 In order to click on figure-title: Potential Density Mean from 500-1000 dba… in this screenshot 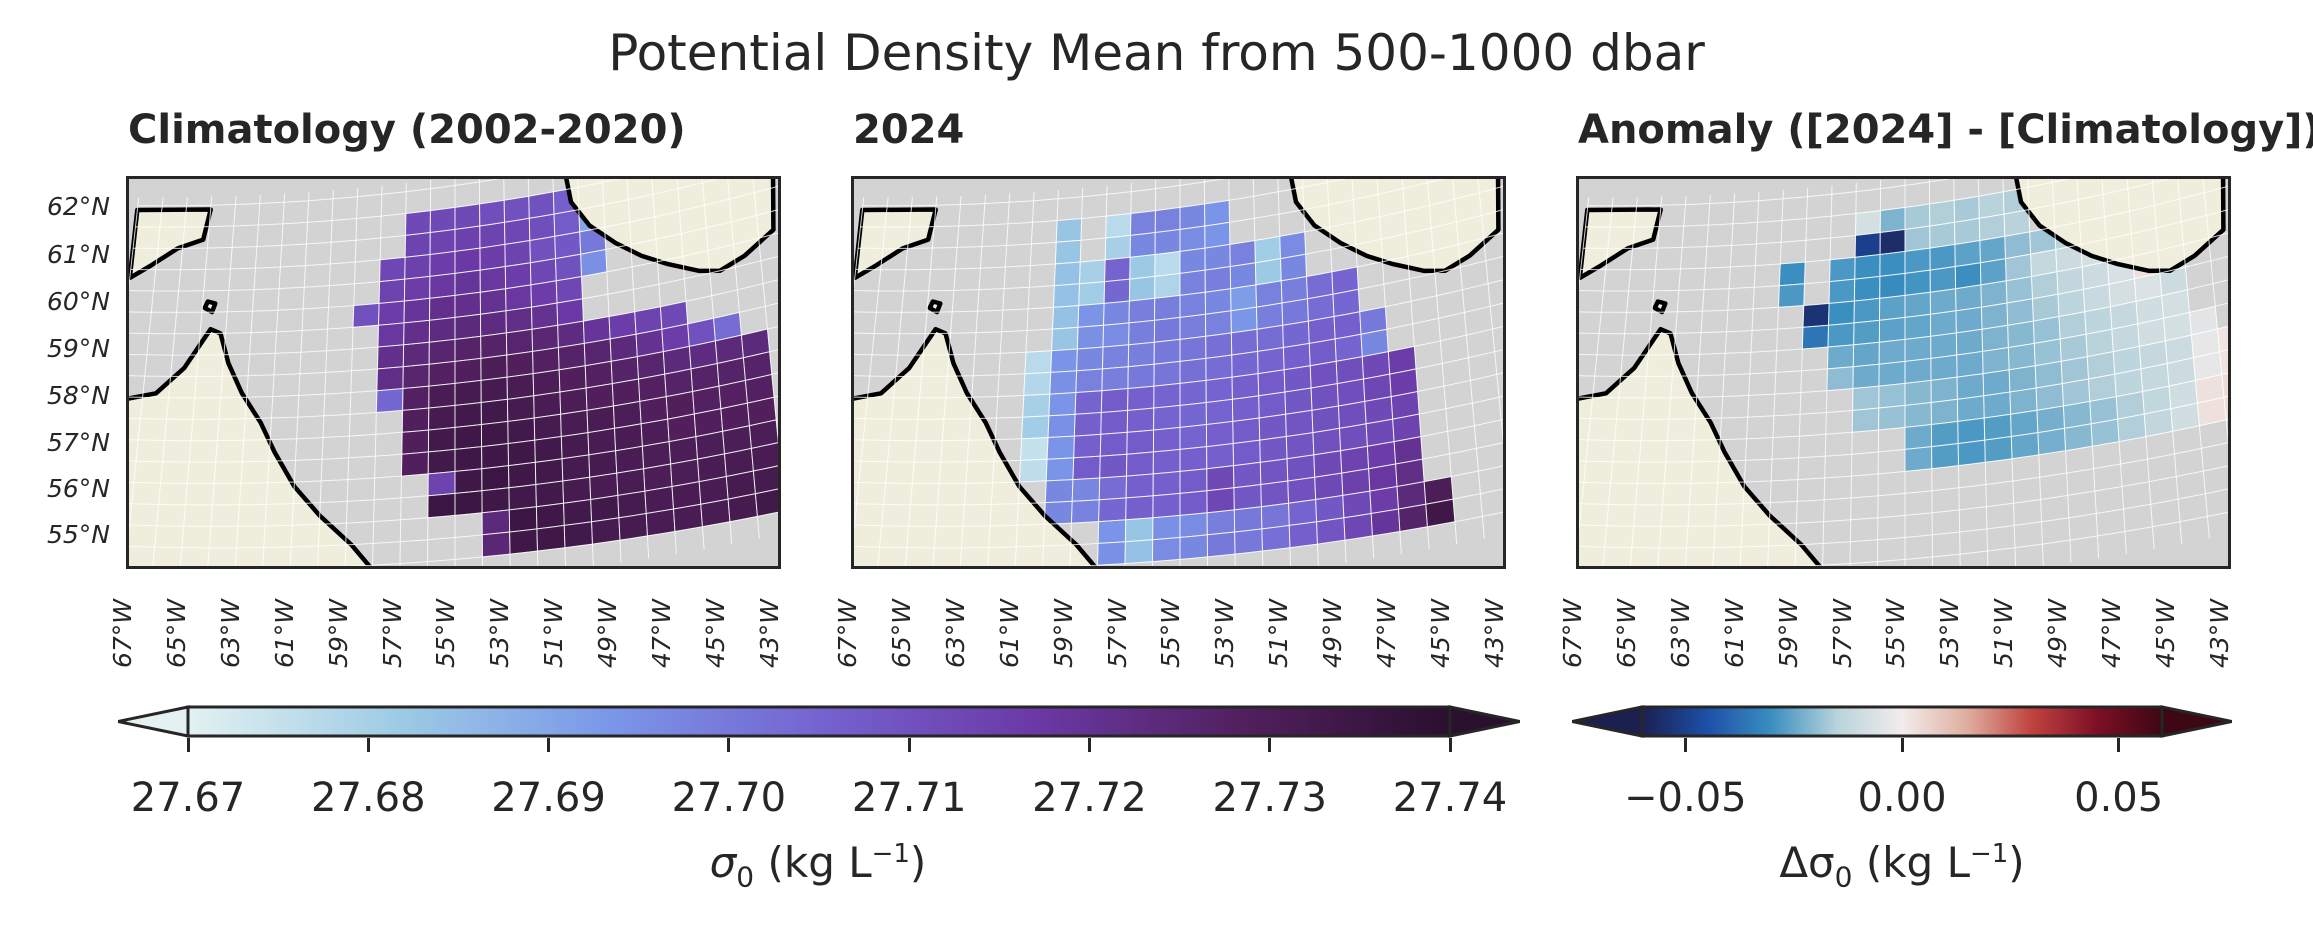, I will do `click(1156, 53)`.